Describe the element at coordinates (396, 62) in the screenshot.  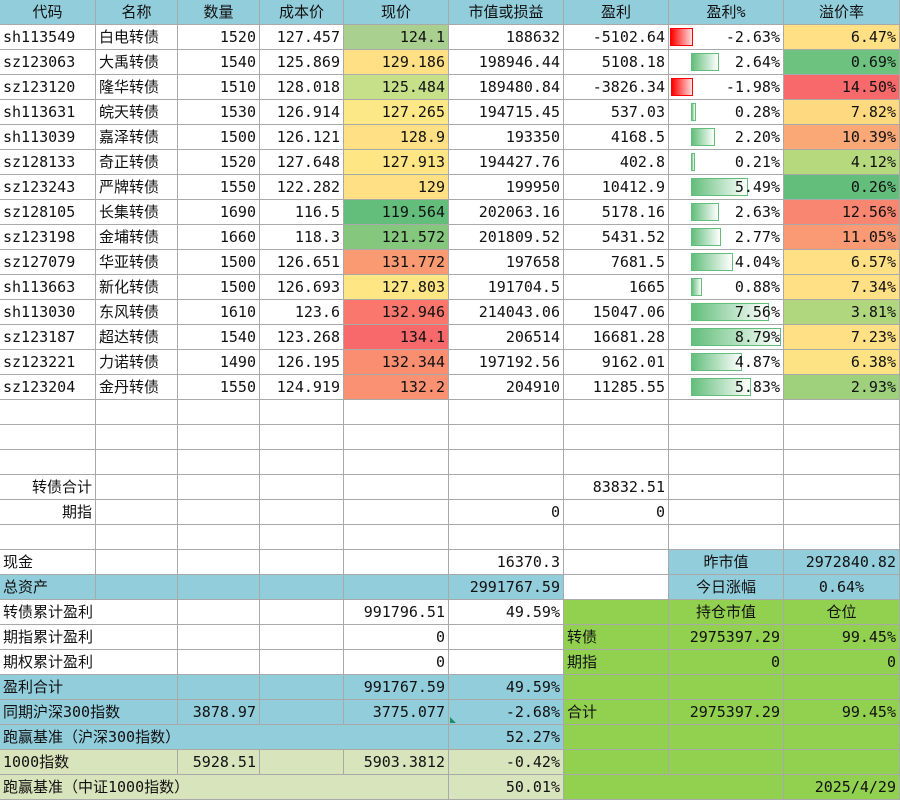
I see `holding-price: 129.186` at that location.